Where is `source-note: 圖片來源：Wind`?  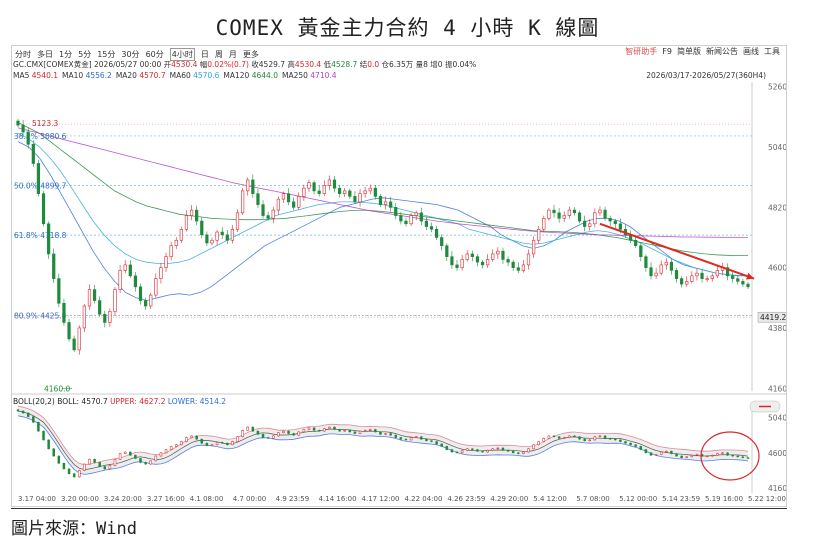
source-note: 圖片來源：Wind is located at coordinates (74, 529).